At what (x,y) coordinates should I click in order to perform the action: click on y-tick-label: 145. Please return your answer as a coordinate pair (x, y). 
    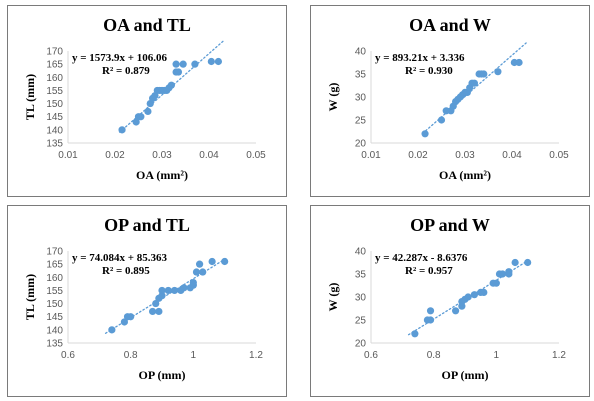
    Looking at the image, I should click on (54, 317).